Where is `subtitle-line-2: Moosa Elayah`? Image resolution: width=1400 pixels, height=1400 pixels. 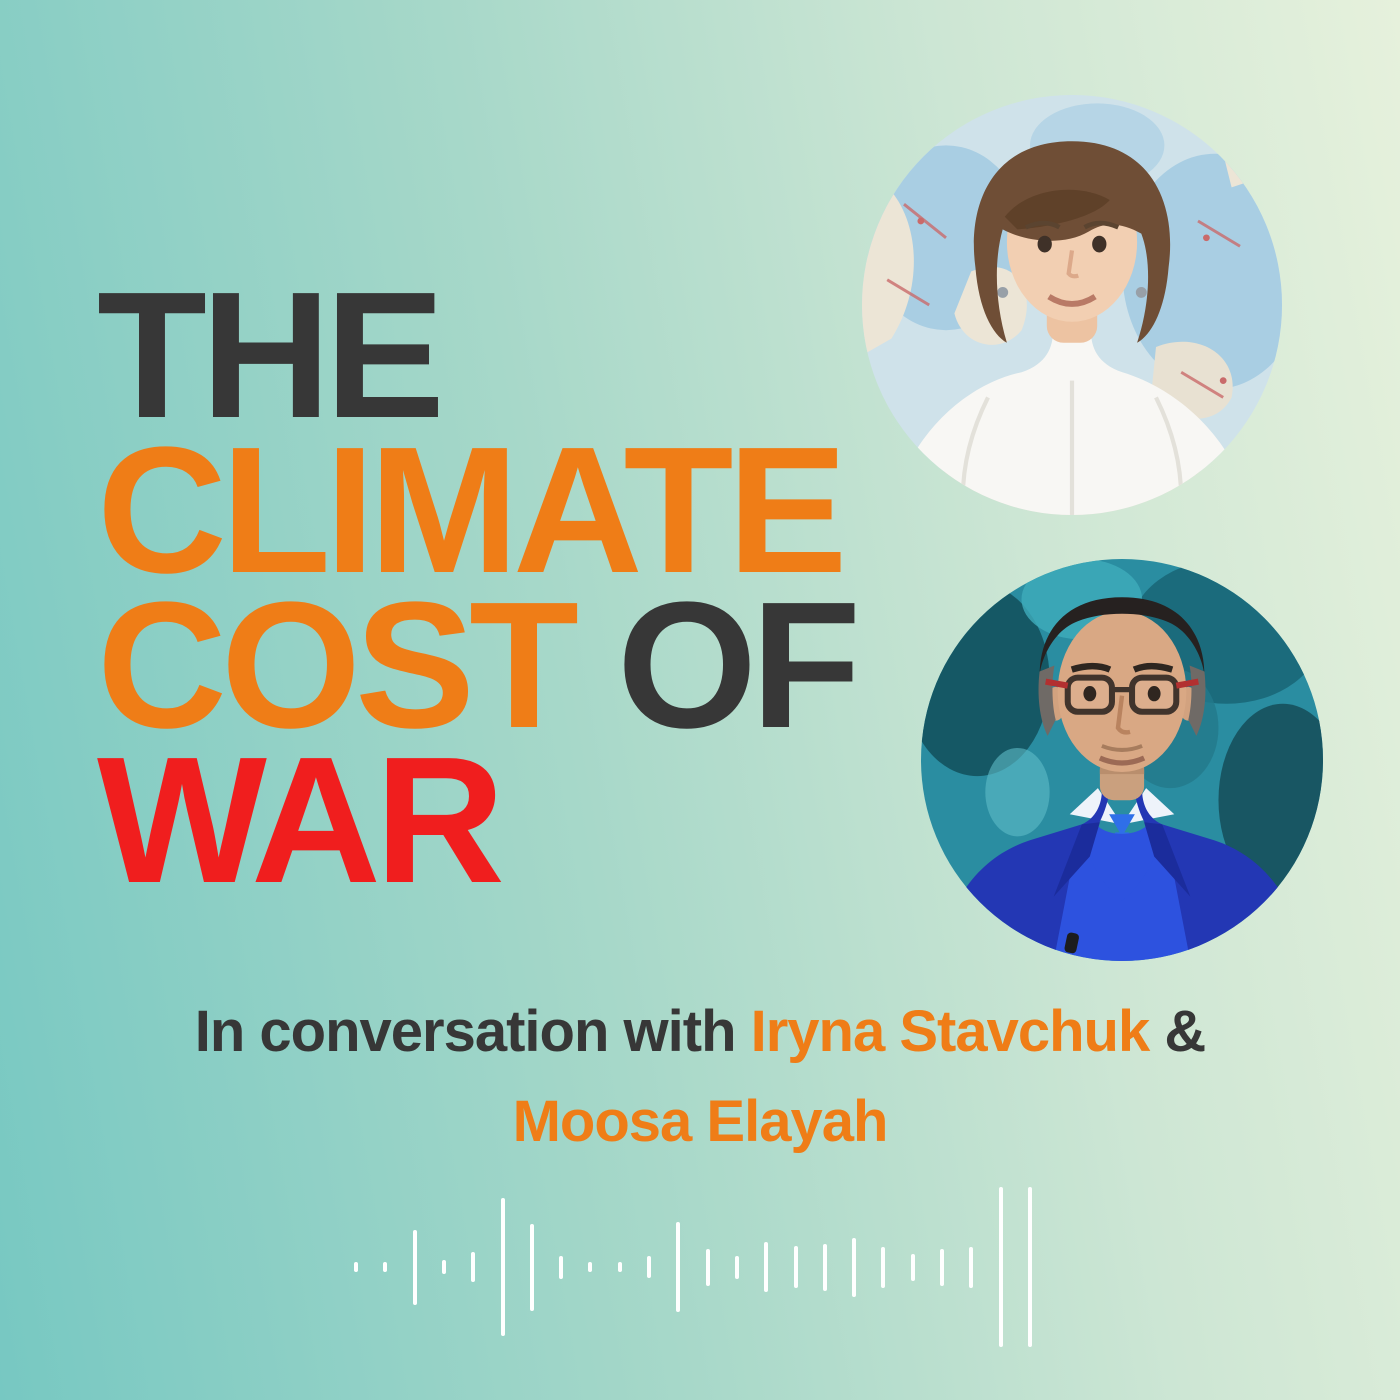 subtitle-line-2: Moosa Elayah is located at coordinates (700, 1122).